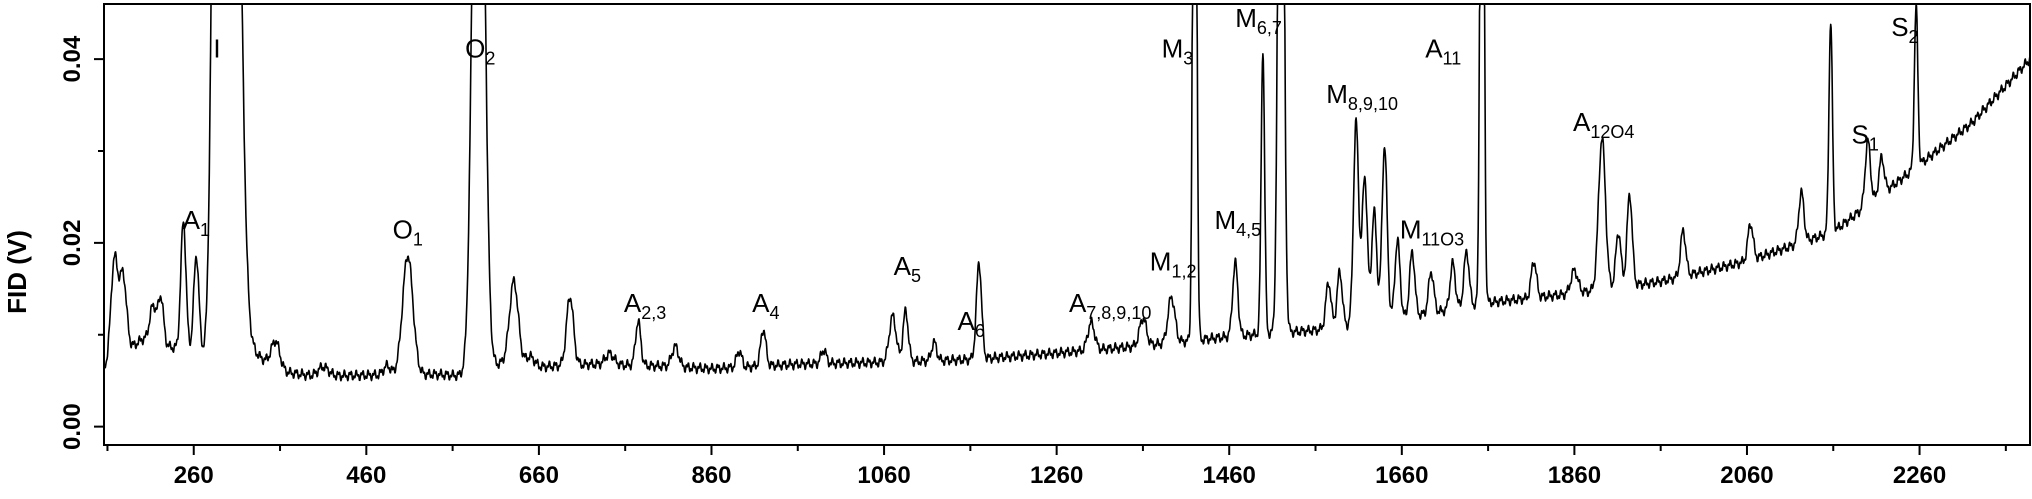  I want to click on x-tick-label: 1660, so click(1401, 475).